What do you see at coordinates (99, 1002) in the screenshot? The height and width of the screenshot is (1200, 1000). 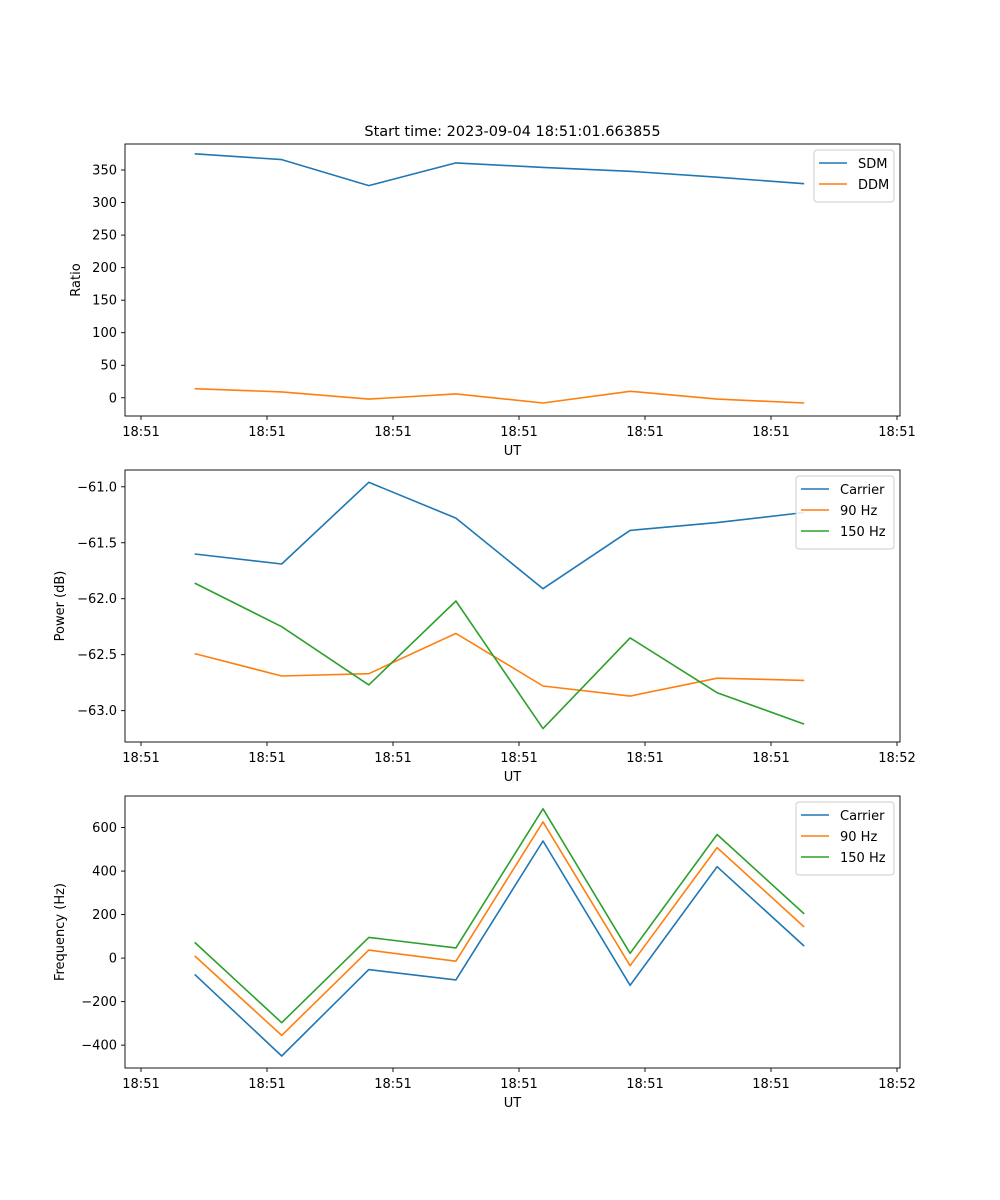 I see `y-tick-label: −200` at bounding box center [99, 1002].